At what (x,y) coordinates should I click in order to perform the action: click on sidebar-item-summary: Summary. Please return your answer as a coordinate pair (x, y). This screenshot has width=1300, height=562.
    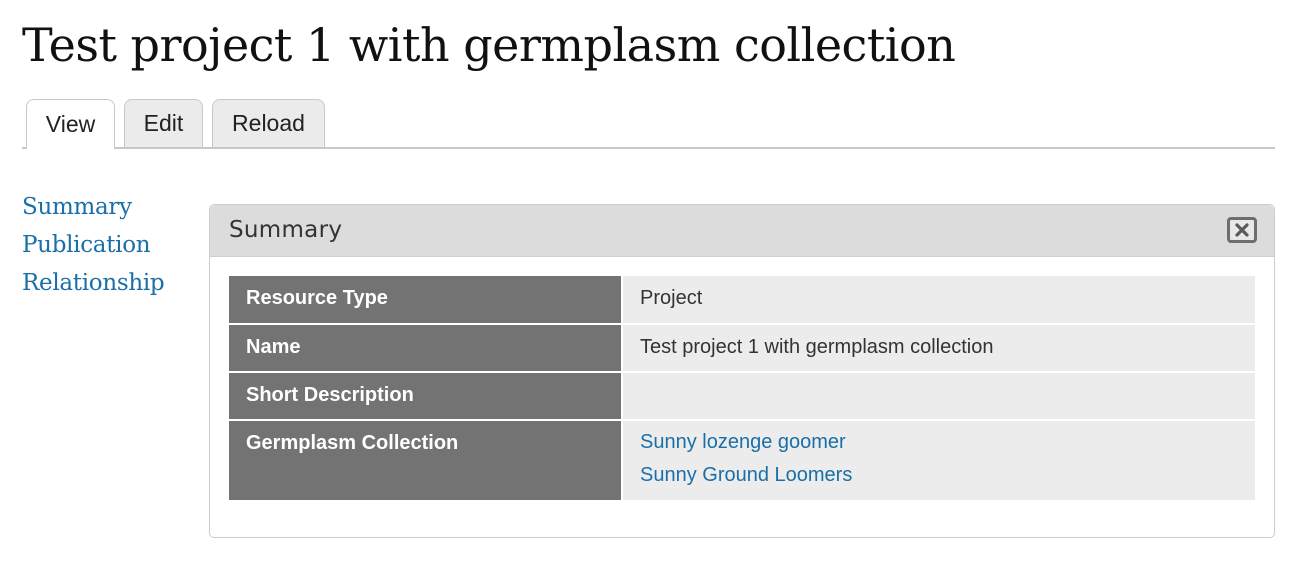
    Looking at the image, I should click on (77, 207).